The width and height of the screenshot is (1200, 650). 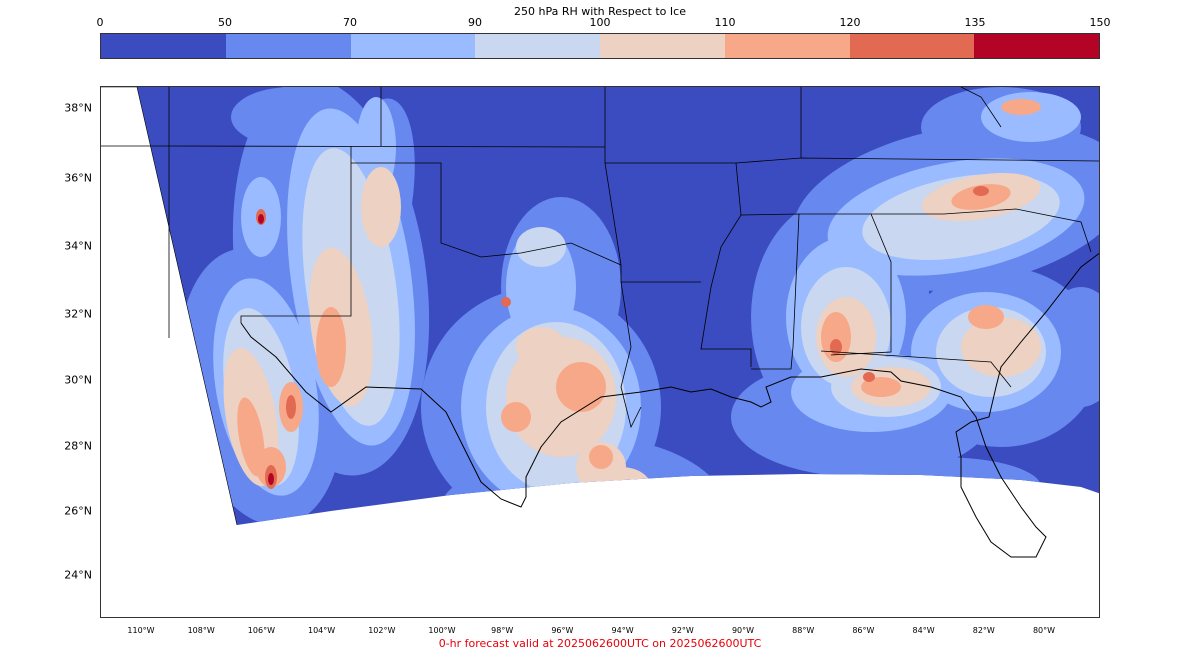 What do you see at coordinates (803, 630) in the screenshot?
I see `longitude-label: 88°W` at bounding box center [803, 630].